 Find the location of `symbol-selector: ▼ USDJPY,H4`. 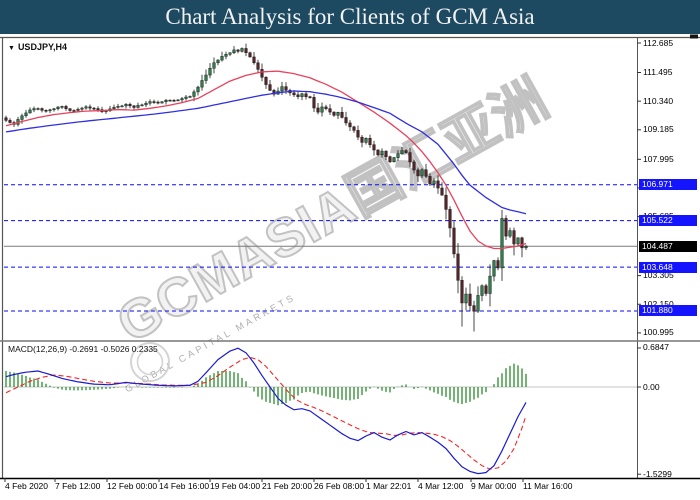

symbol-selector: ▼ USDJPY,H4 is located at coordinates (37, 47).